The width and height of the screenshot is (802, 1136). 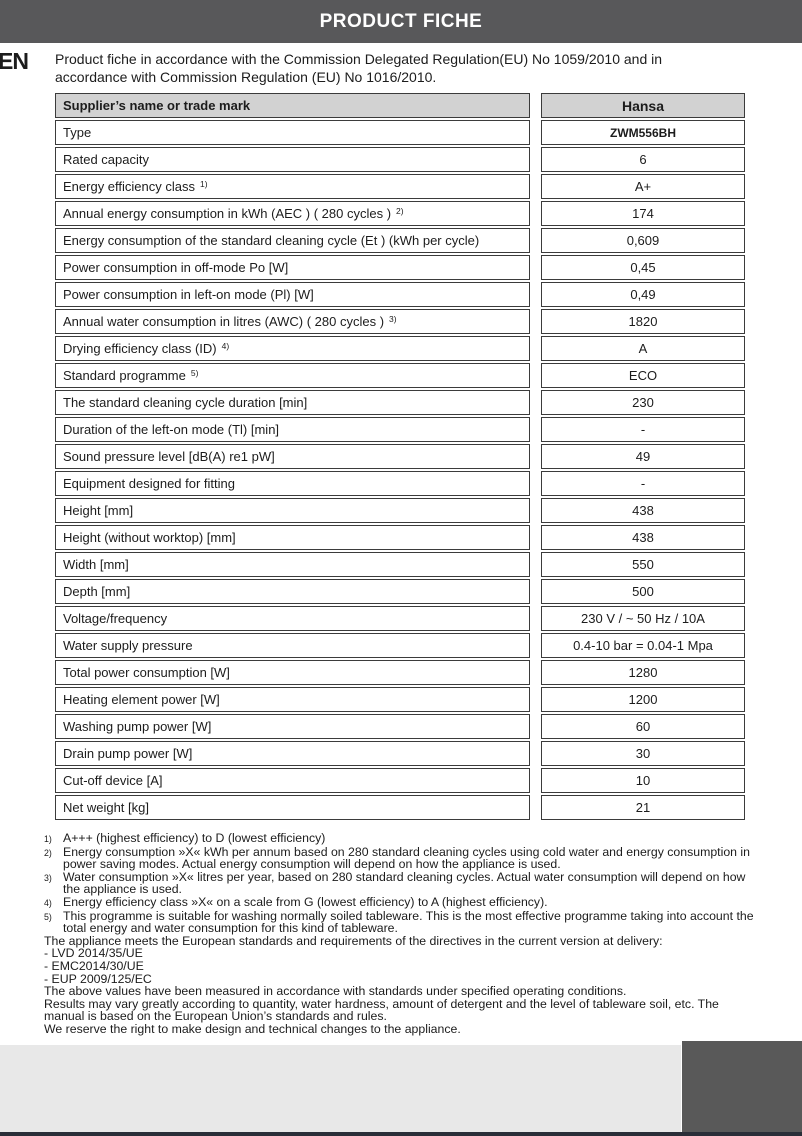 I want to click on spec-label-cell: Duration of the left-on mode (Tl) [min], so click(x=292, y=429).